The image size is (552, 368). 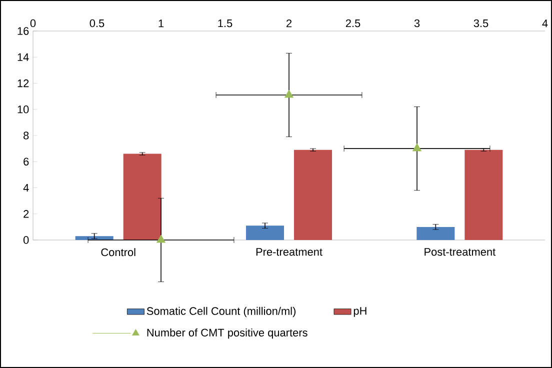 What do you see at coordinates (97, 23) in the screenshot?
I see `x2-tick-label: 0.5` at bounding box center [97, 23].